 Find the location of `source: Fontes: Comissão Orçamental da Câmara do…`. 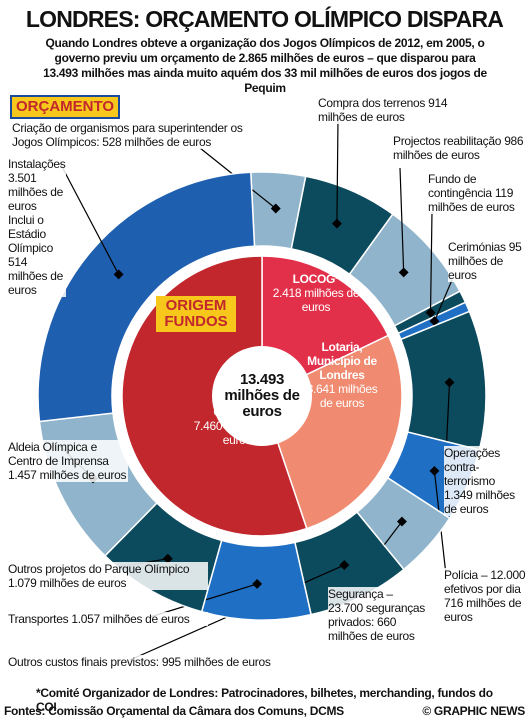

source: Fontes: Comissão Orçamental da Câmara do… is located at coordinates (174, 711).